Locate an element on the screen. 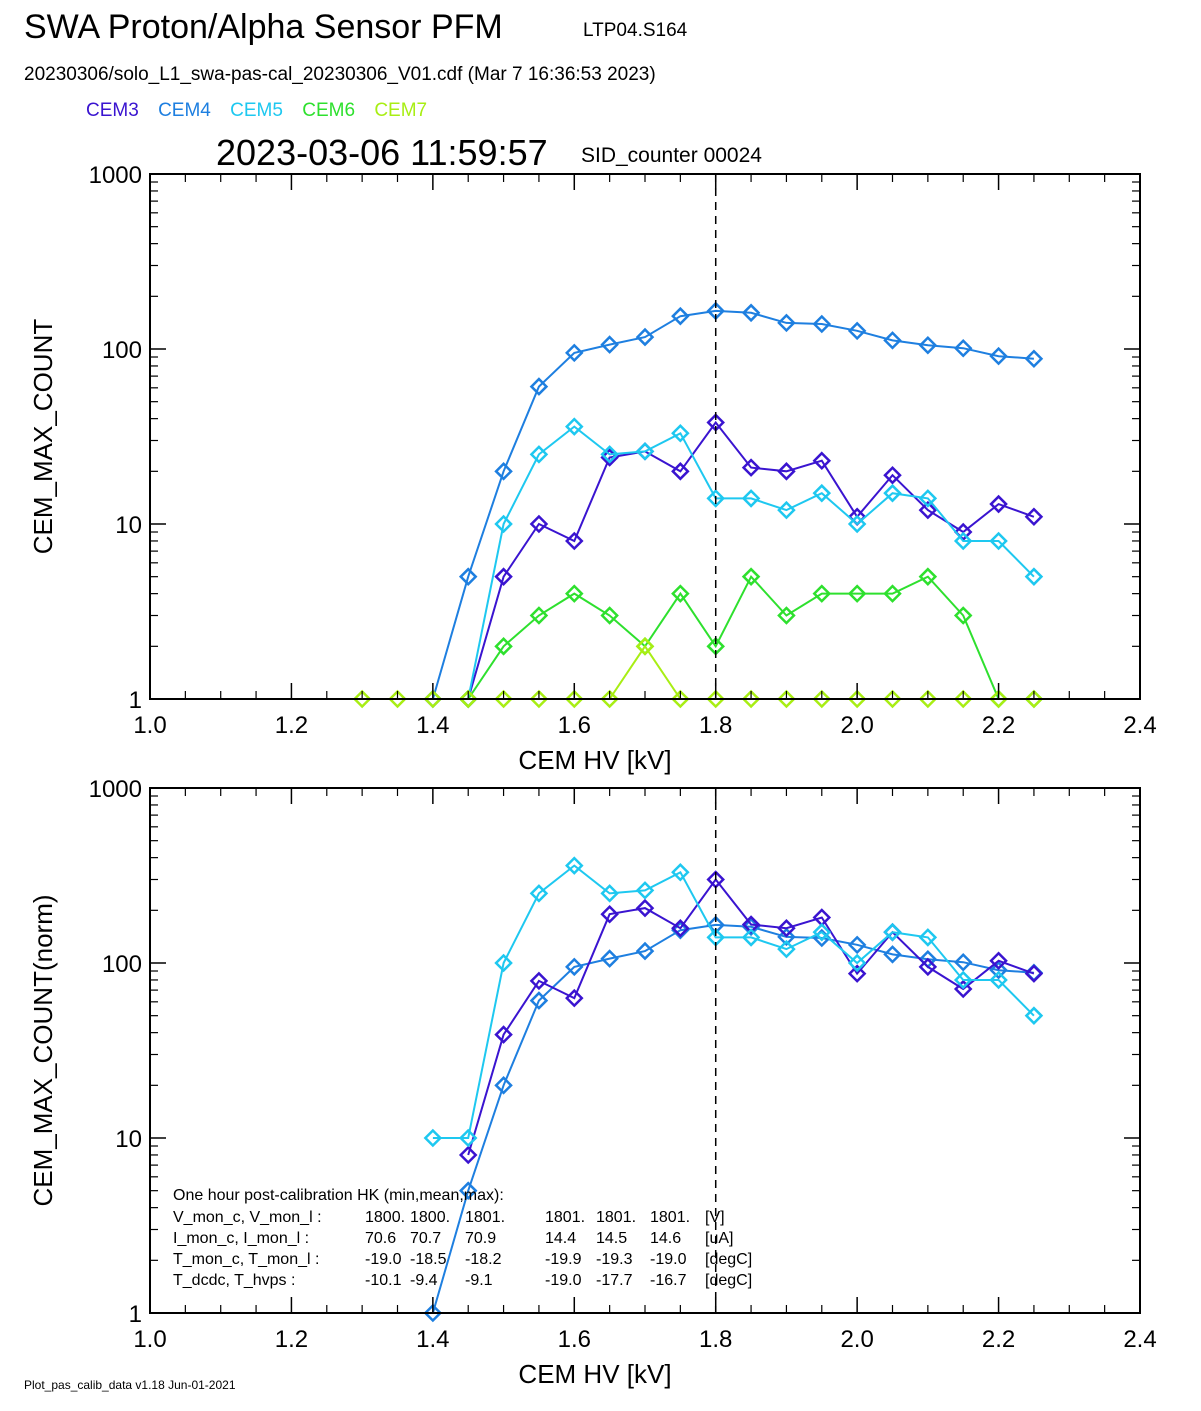  hk-annotation-cell: [degC] is located at coordinates (728, 1280).